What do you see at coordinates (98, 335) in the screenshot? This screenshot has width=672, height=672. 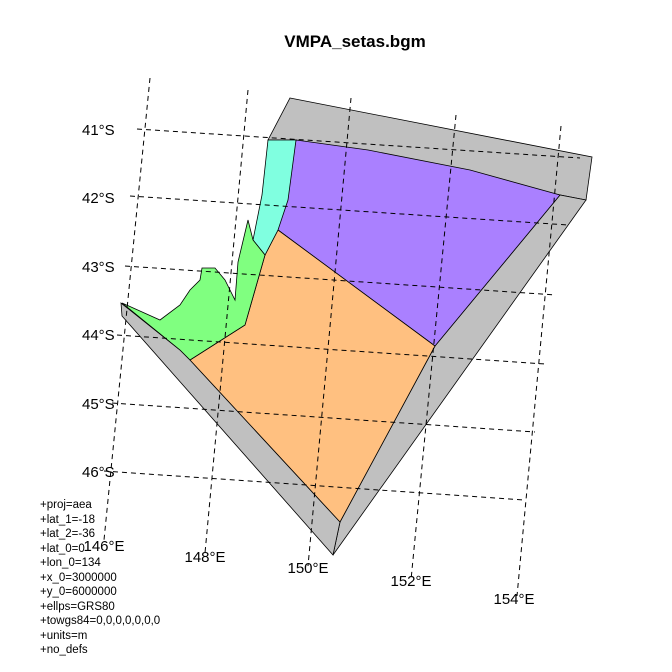 I see `lat-label-44s: 44°S` at bounding box center [98, 335].